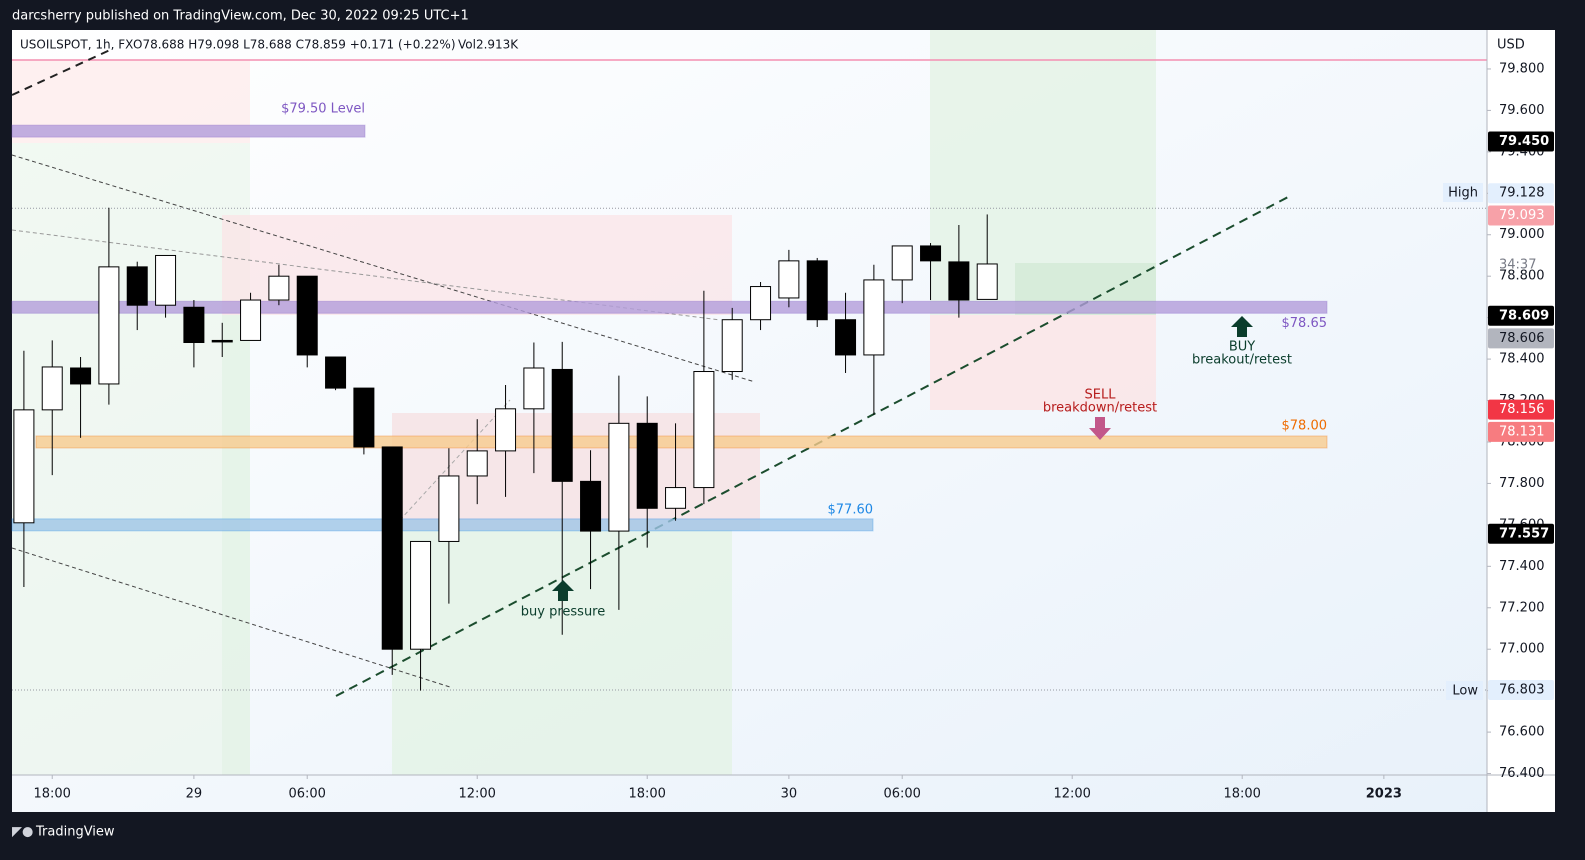 The width and height of the screenshot is (1585, 860). I want to click on high-label: High, so click(1463, 193).